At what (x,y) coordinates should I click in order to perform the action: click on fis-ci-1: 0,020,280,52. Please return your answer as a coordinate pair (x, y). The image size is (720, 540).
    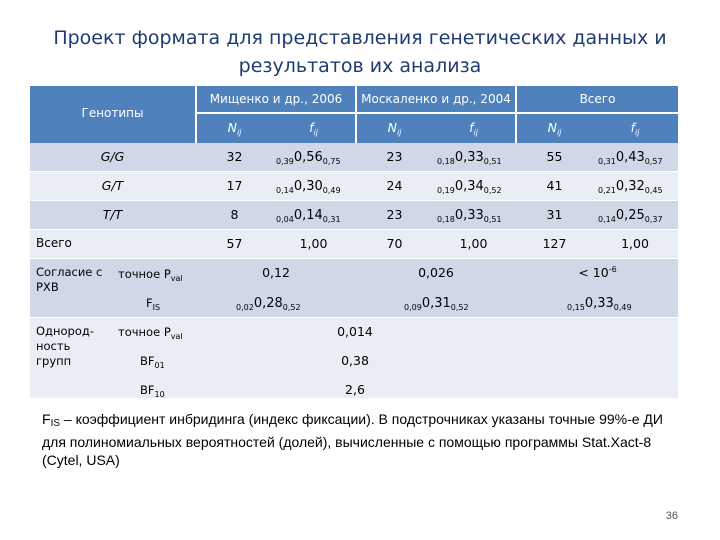
    Looking at the image, I should click on (268, 304).